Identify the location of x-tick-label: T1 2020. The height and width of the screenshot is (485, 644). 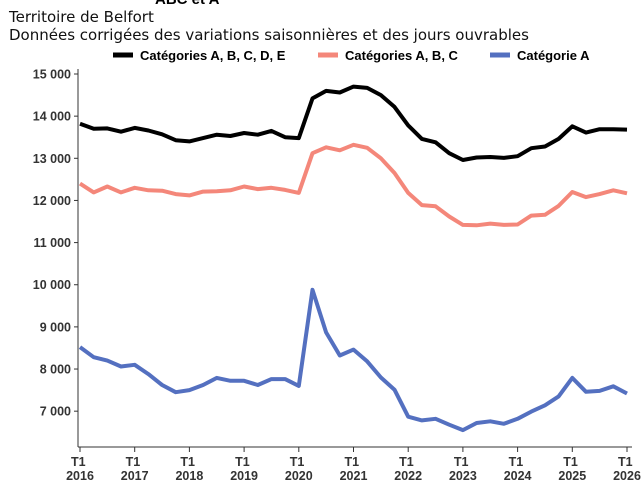
(299, 469).